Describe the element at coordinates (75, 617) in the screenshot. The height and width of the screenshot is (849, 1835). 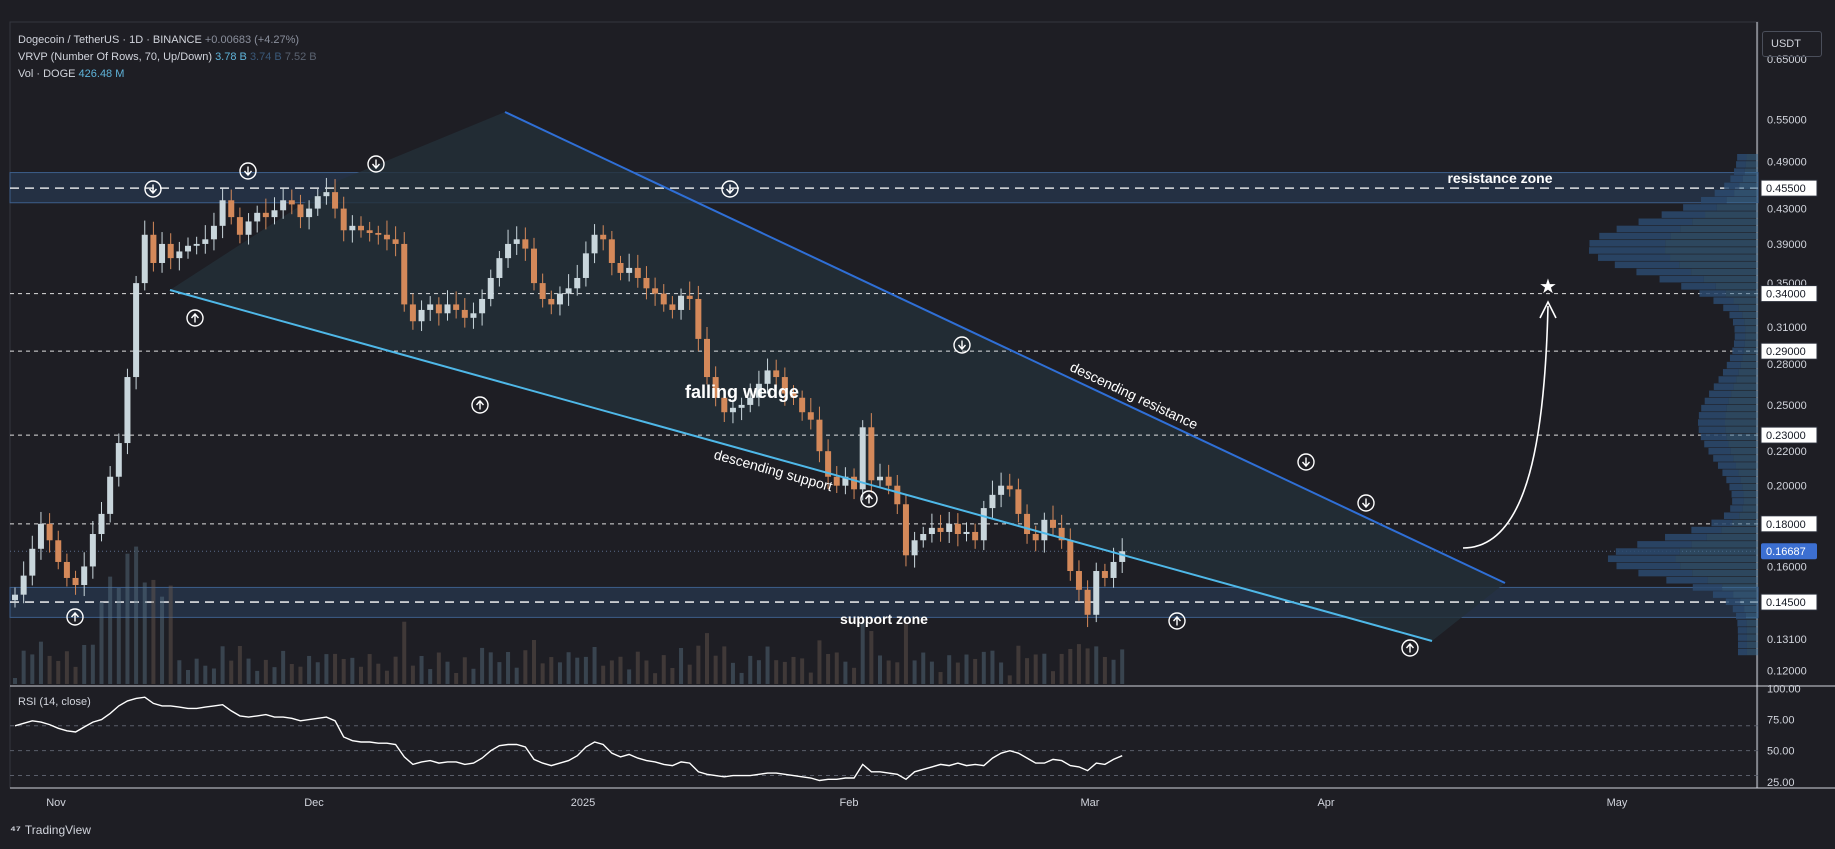
I see `swing-low-arrow-icon` at that location.